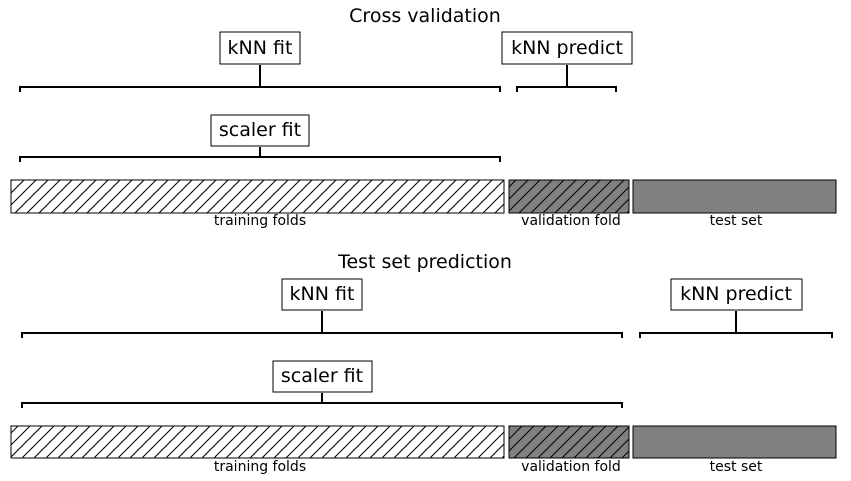  What do you see at coordinates (424, 262) in the screenshot?
I see `panel-title: Test set prediction` at bounding box center [424, 262].